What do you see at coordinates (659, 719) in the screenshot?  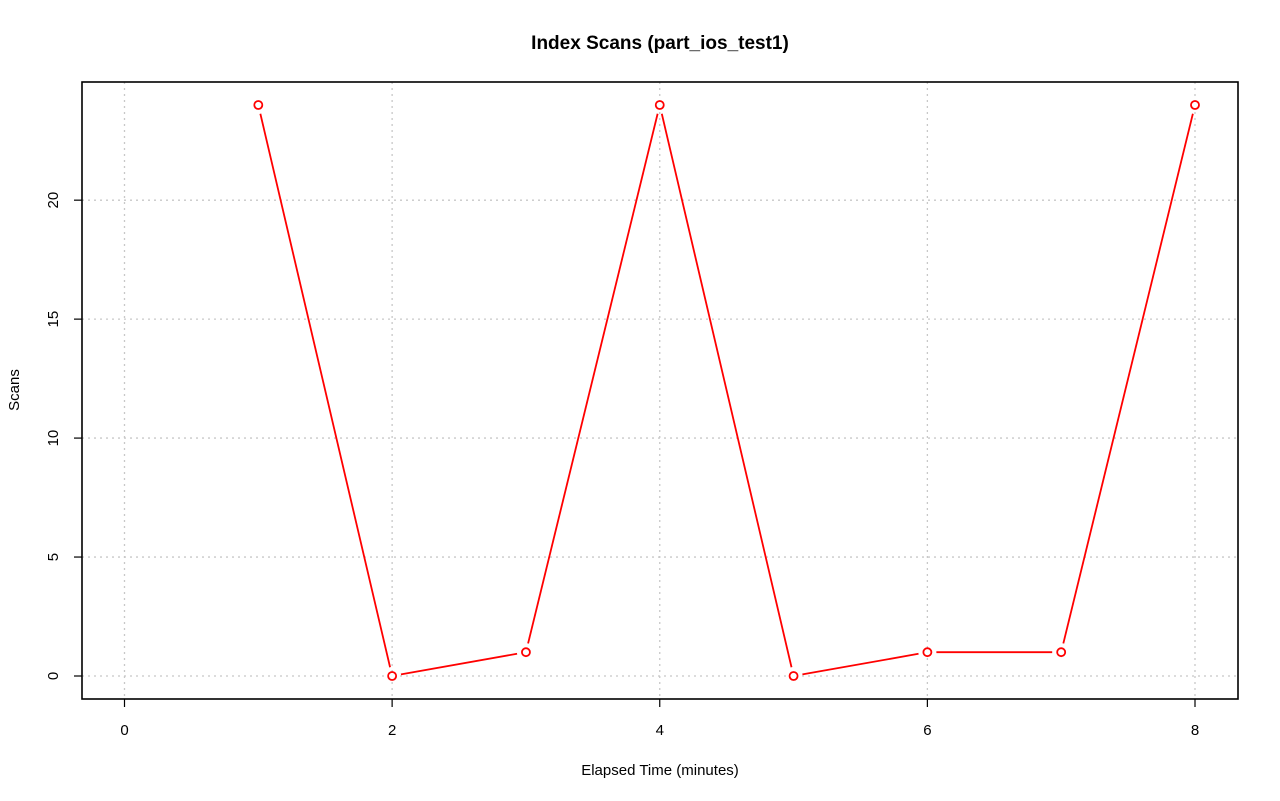 I see `x-axis: 0 2 4 6 8` at bounding box center [659, 719].